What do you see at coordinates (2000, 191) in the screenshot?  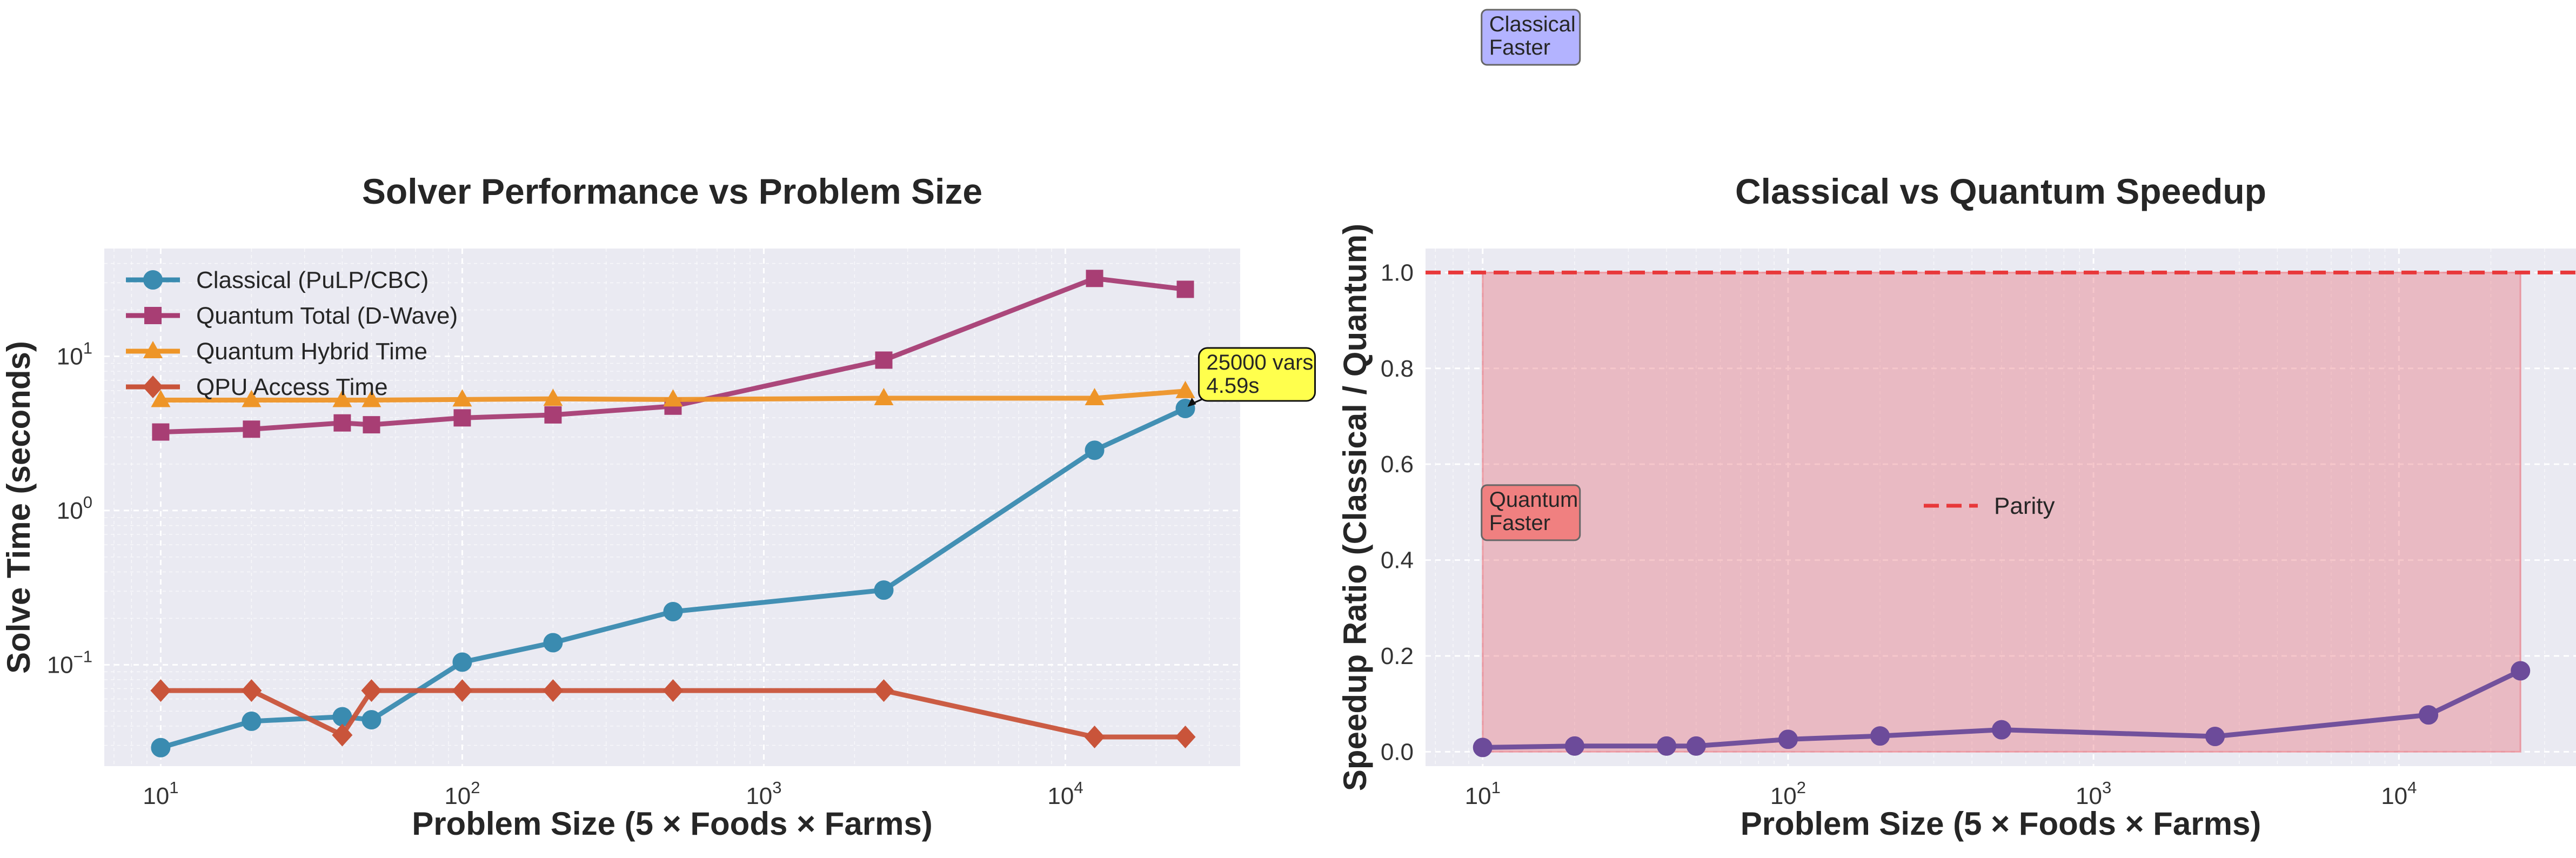 I see `chart-title: Classical vs Quantum Speedup` at bounding box center [2000, 191].